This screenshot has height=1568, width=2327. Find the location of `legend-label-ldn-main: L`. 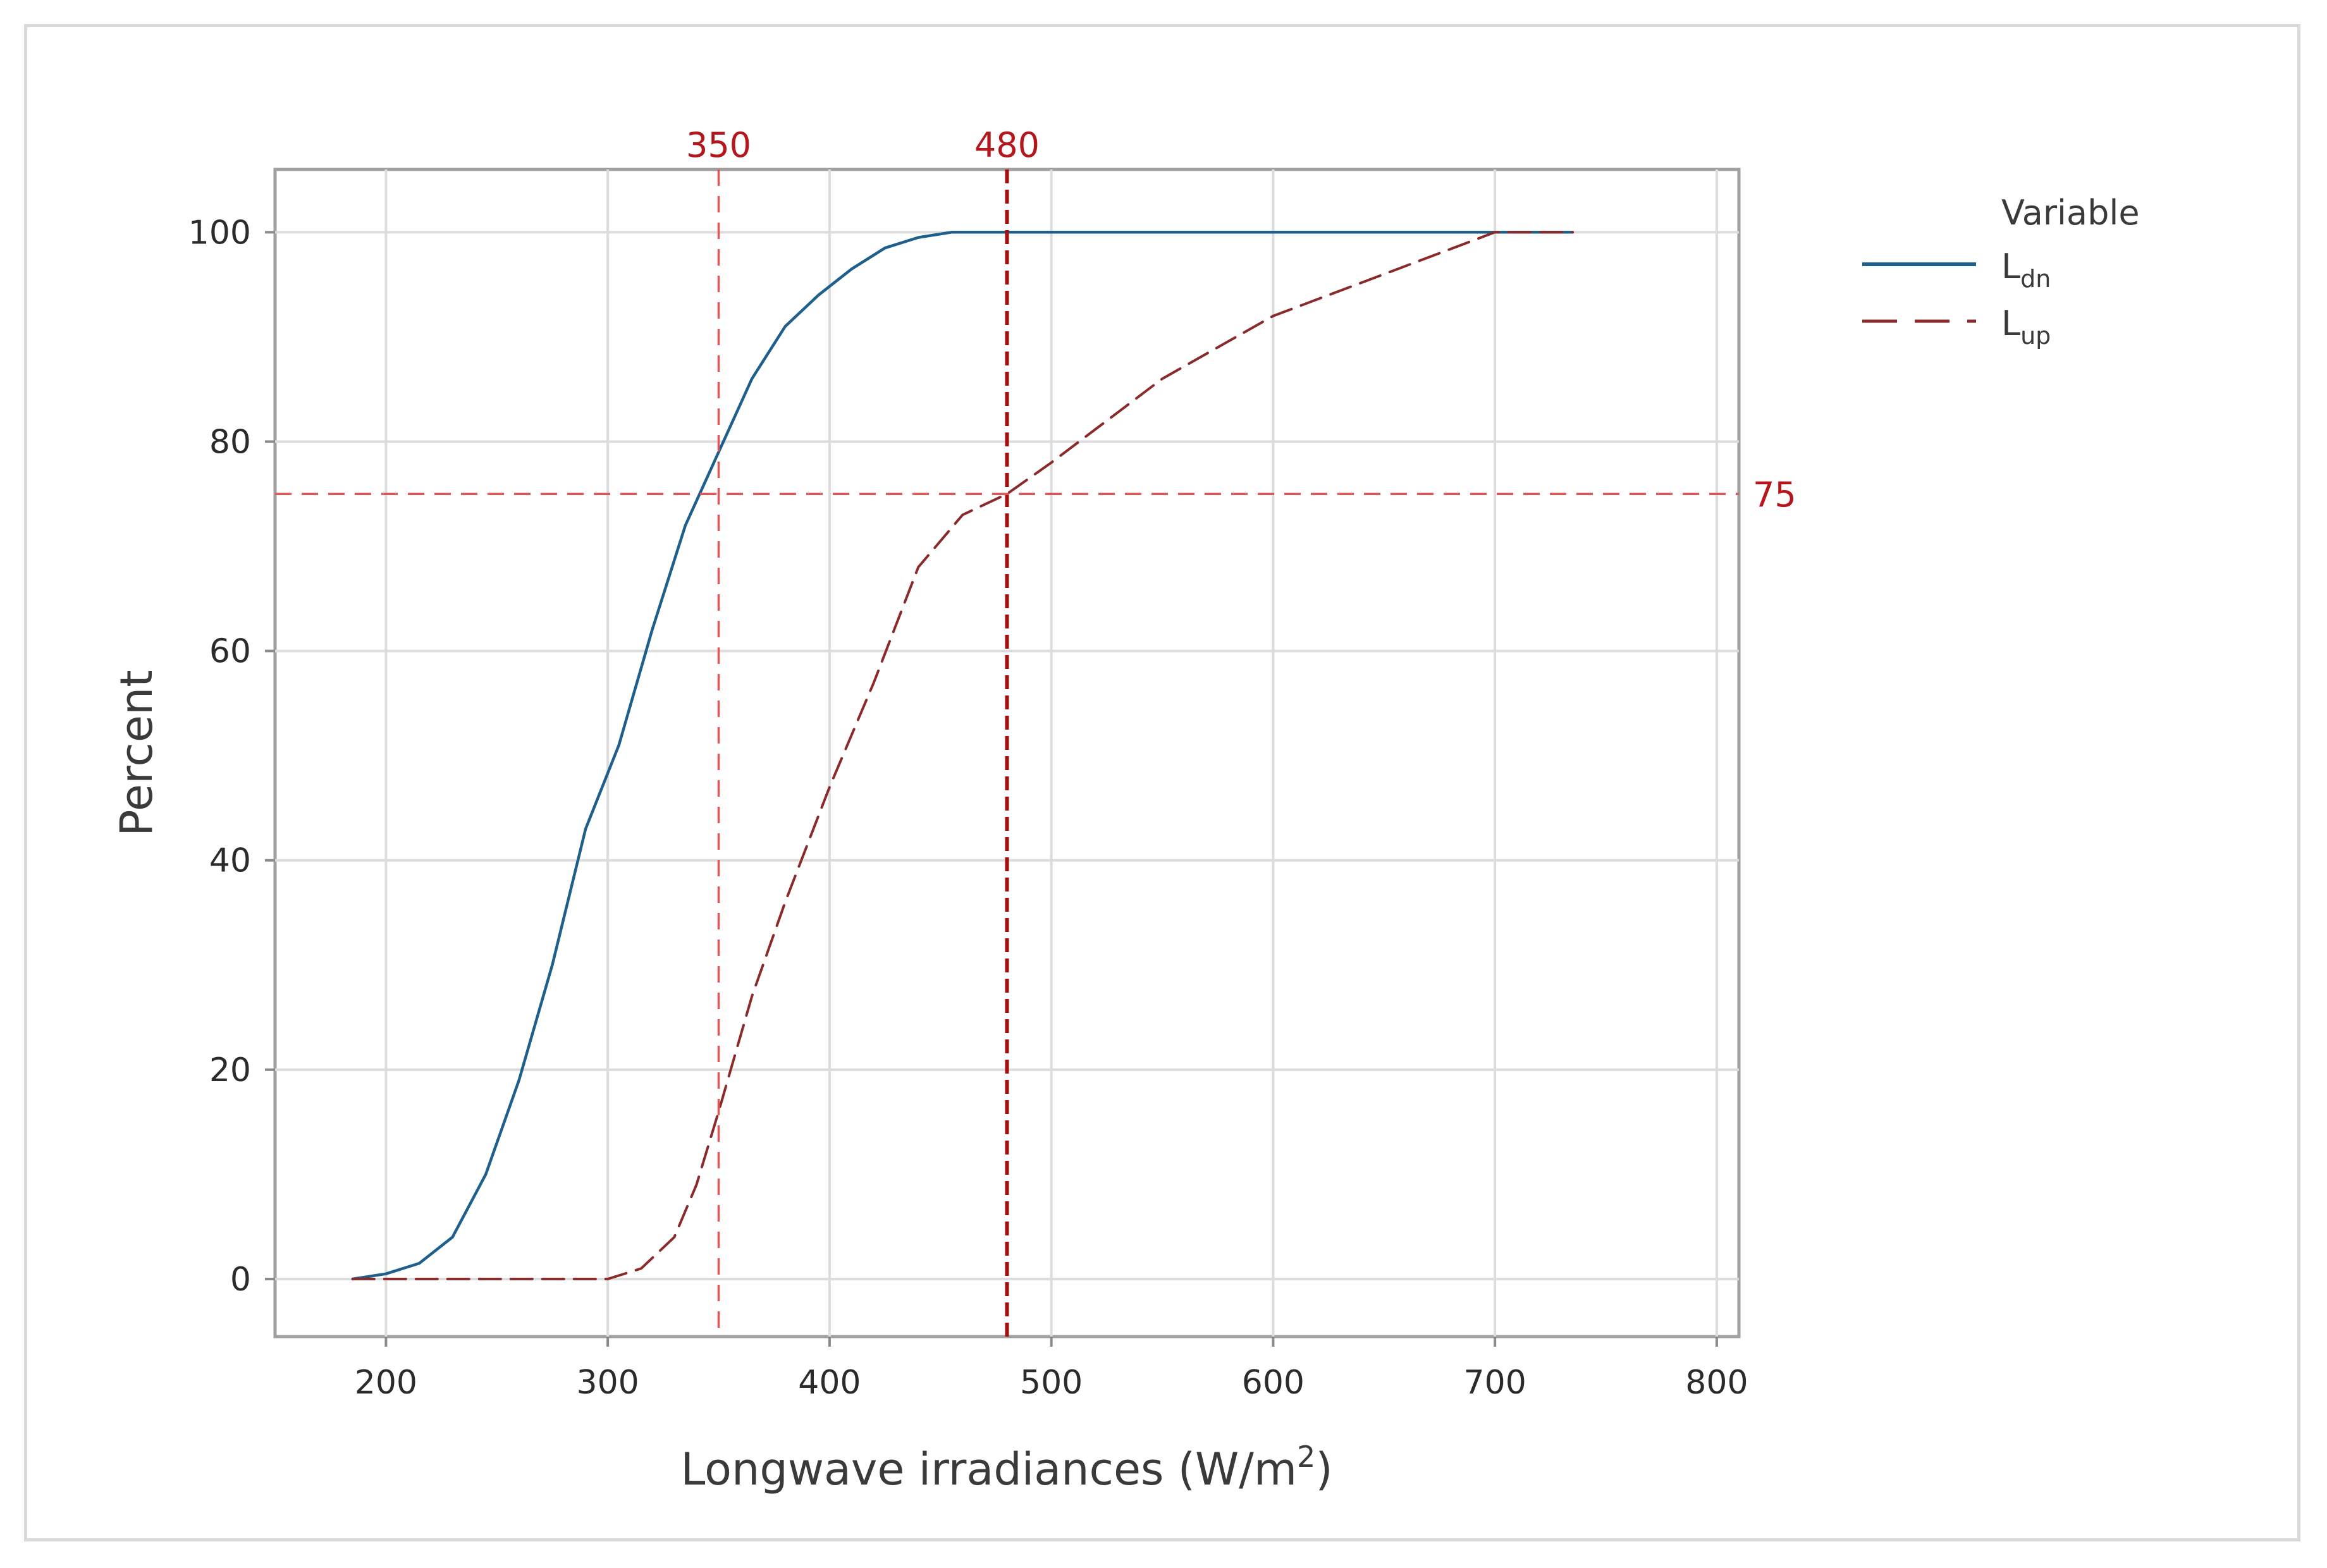

legend-label-ldn-main: L is located at coordinates (2011, 266).